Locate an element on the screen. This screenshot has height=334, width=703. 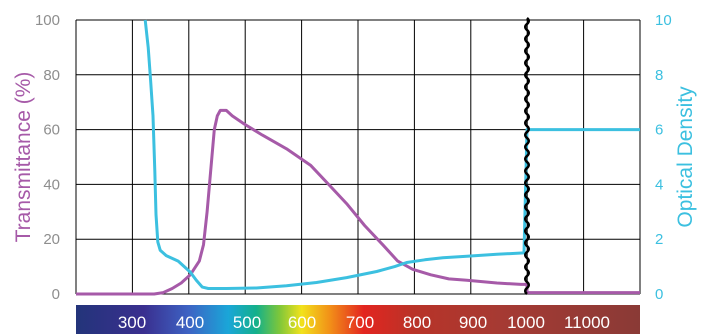
left-tick-label: 100 is located at coordinates (47, 20).